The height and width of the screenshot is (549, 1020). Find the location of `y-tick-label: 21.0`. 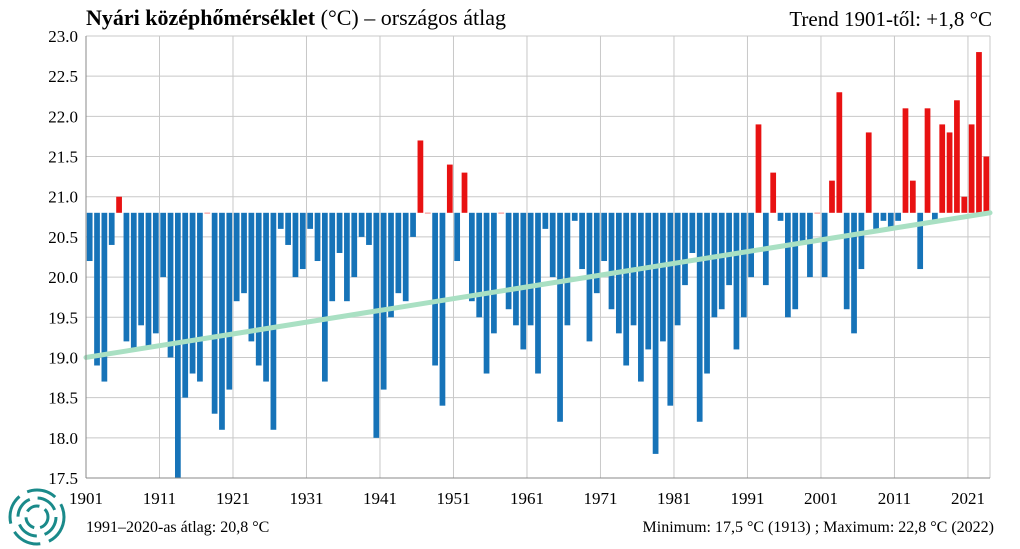

y-tick-label: 21.0 is located at coordinates (63, 197).